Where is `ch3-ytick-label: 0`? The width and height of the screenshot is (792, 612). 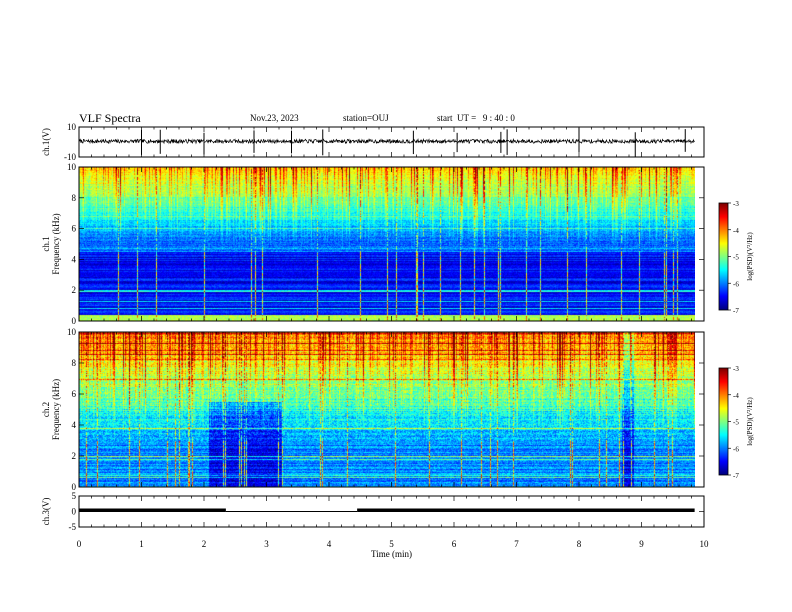
ch3-ytick-label: 0 is located at coordinates (74, 512).